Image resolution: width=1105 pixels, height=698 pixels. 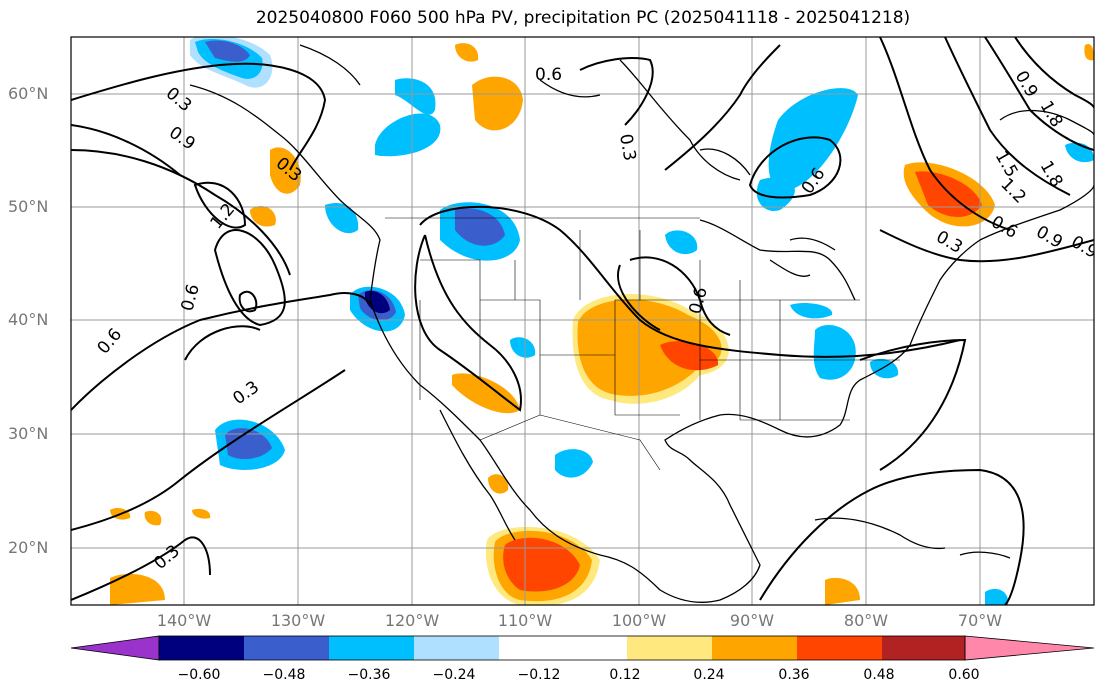 What do you see at coordinates (625, 675) in the screenshot?
I see `colorbar-tick-label: 0.12` at bounding box center [625, 675].